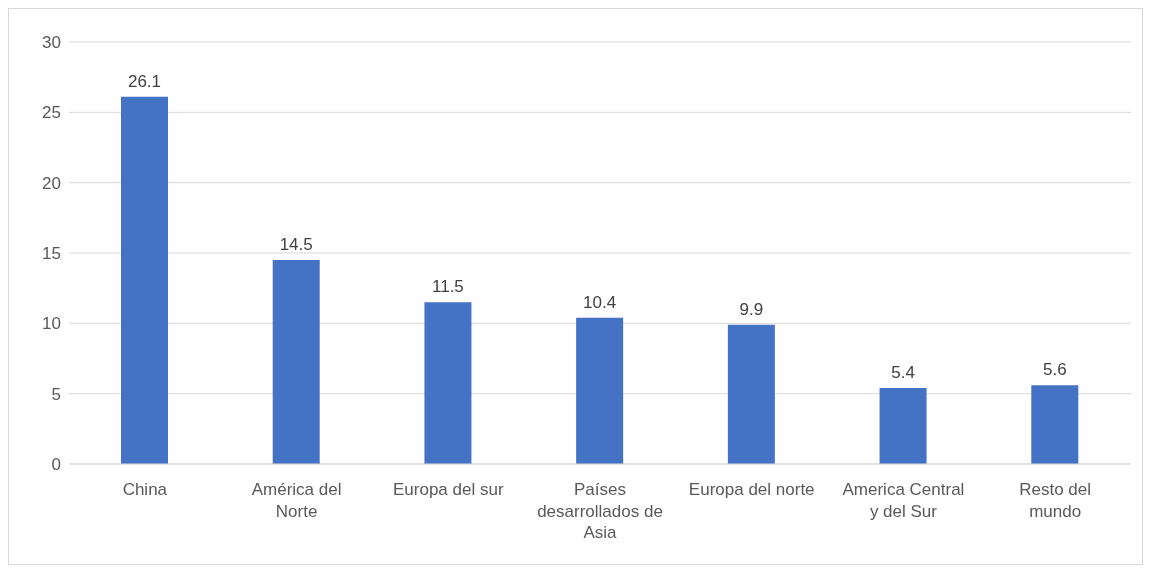 The height and width of the screenshot is (573, 1151). What do you see at coordinates (903, 373) in the screenshot?
I see `data-label: 5.4` at bounding box center [903, 373].